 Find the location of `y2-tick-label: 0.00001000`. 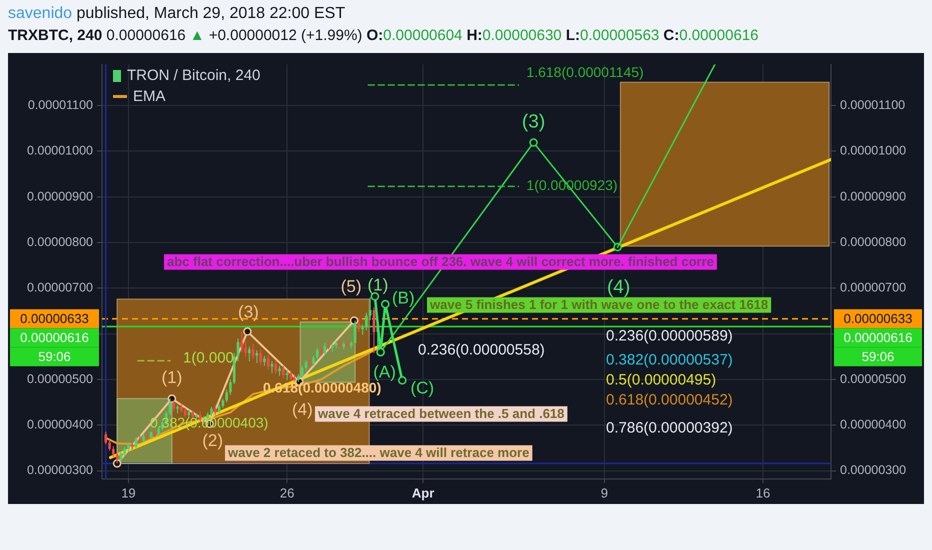

y2-tick-label: 0.00001000 is located at coordinates (873, 151).